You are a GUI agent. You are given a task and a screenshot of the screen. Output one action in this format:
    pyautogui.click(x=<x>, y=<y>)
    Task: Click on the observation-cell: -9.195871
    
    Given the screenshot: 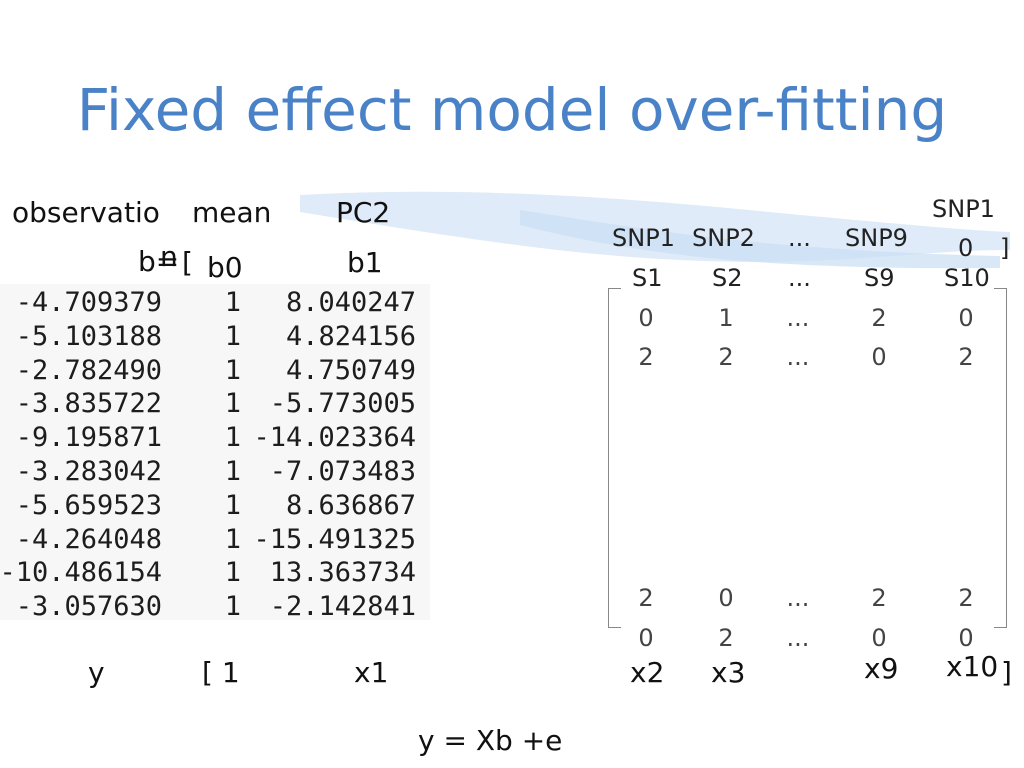 What is the action you would take?
    pyautogui.click(x=88, y=438)
    